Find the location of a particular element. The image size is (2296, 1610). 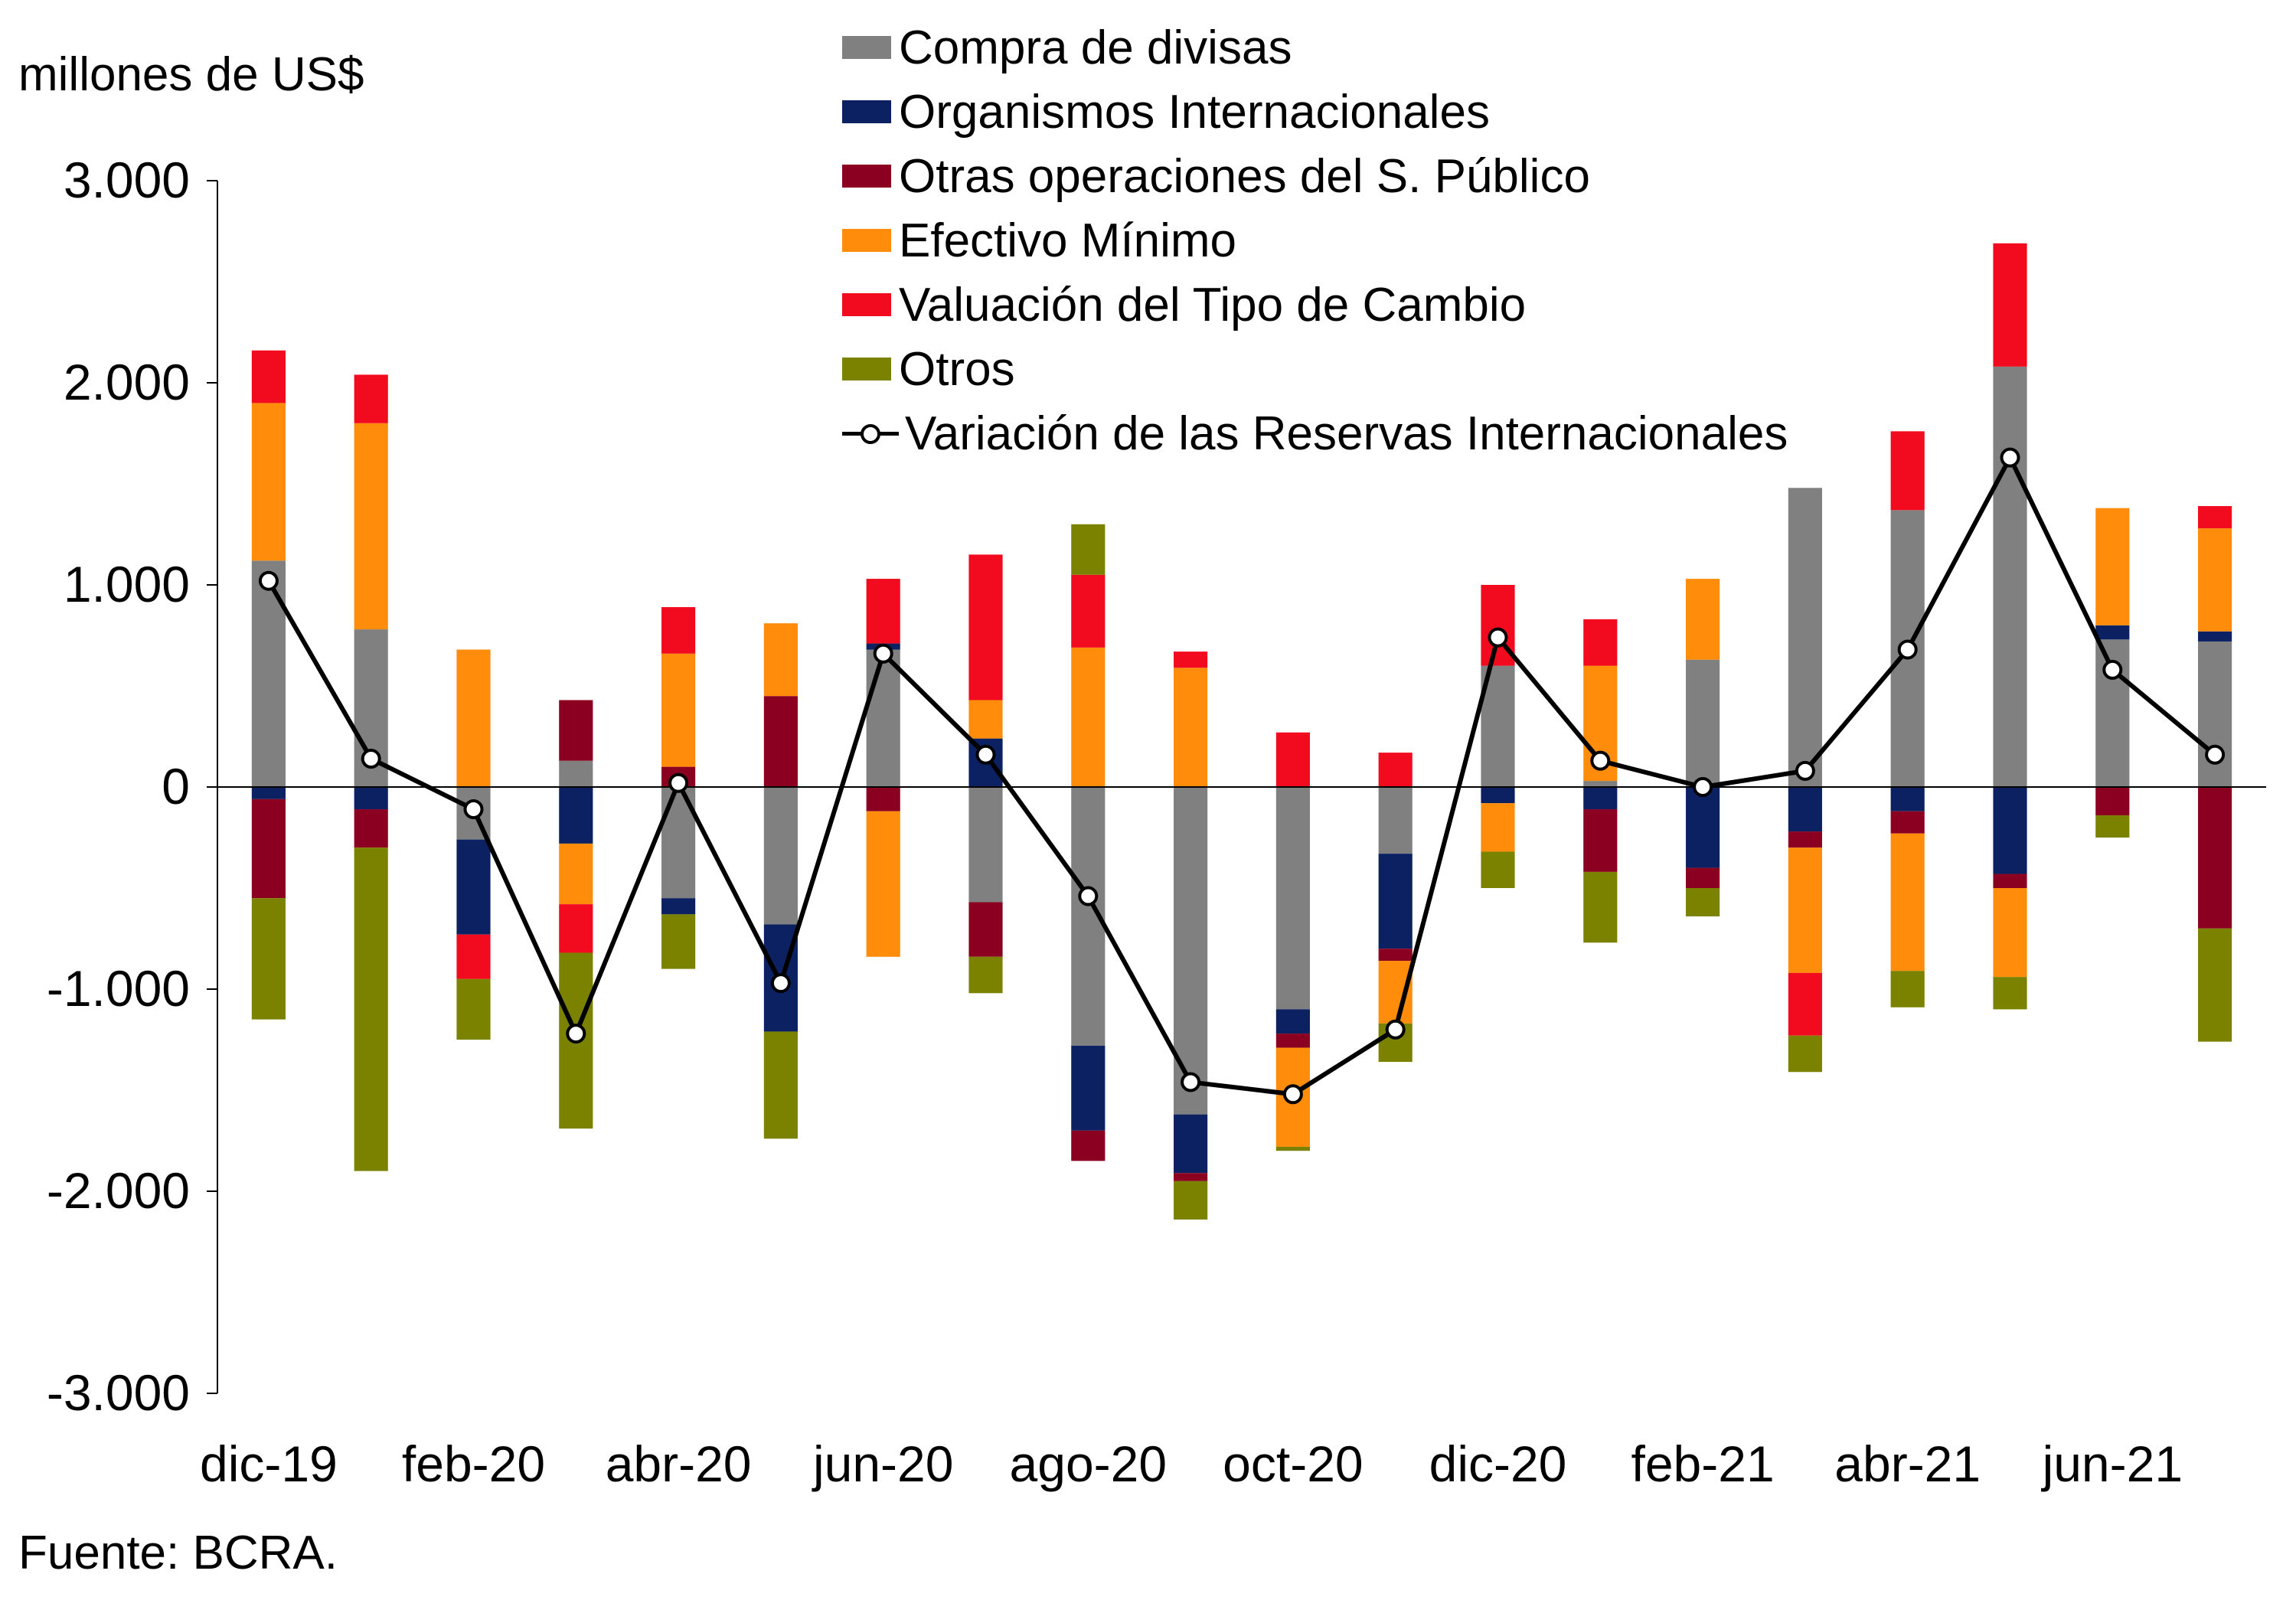

y-tick-label: -3.000 is located at coordinates (118, 1392).